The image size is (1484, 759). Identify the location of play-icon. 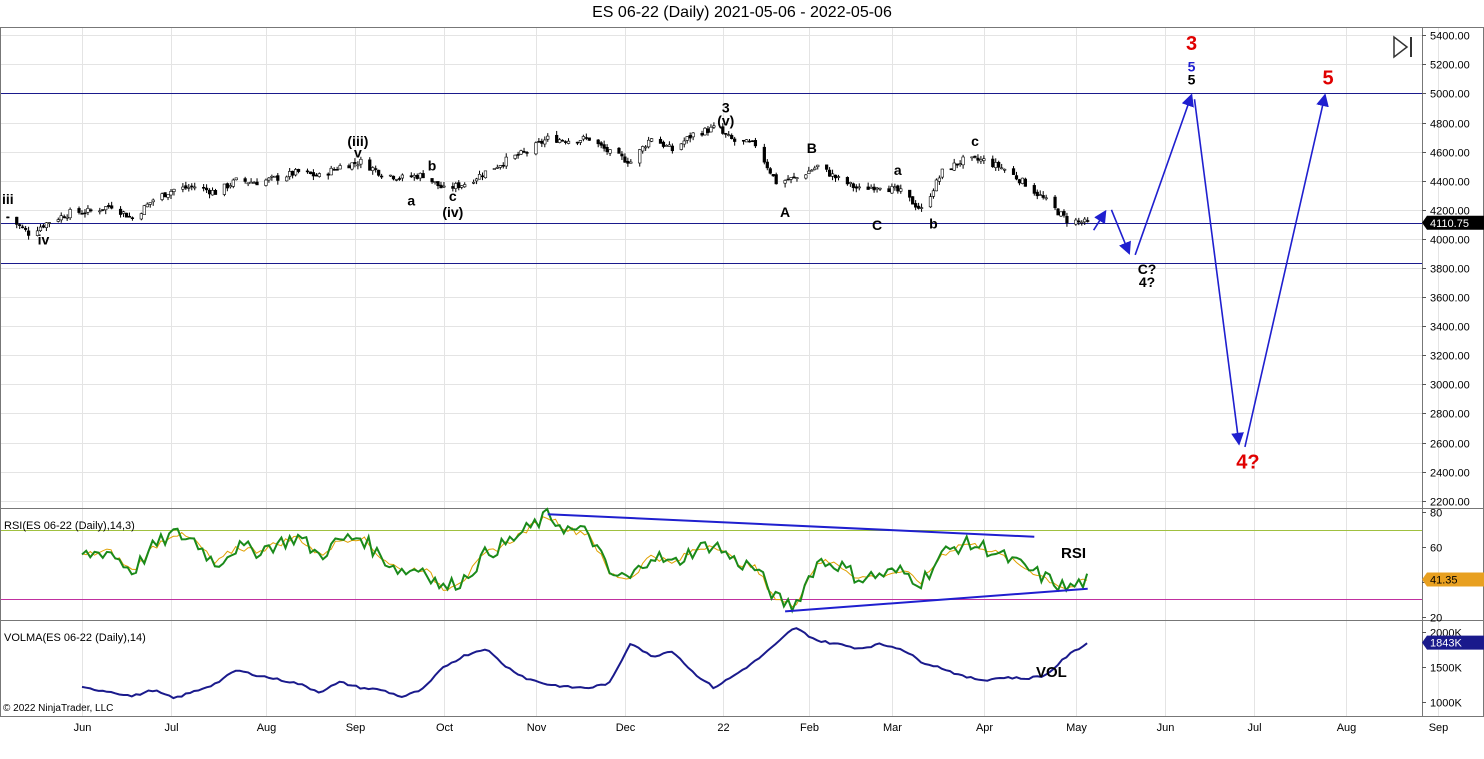
(1402, 47).